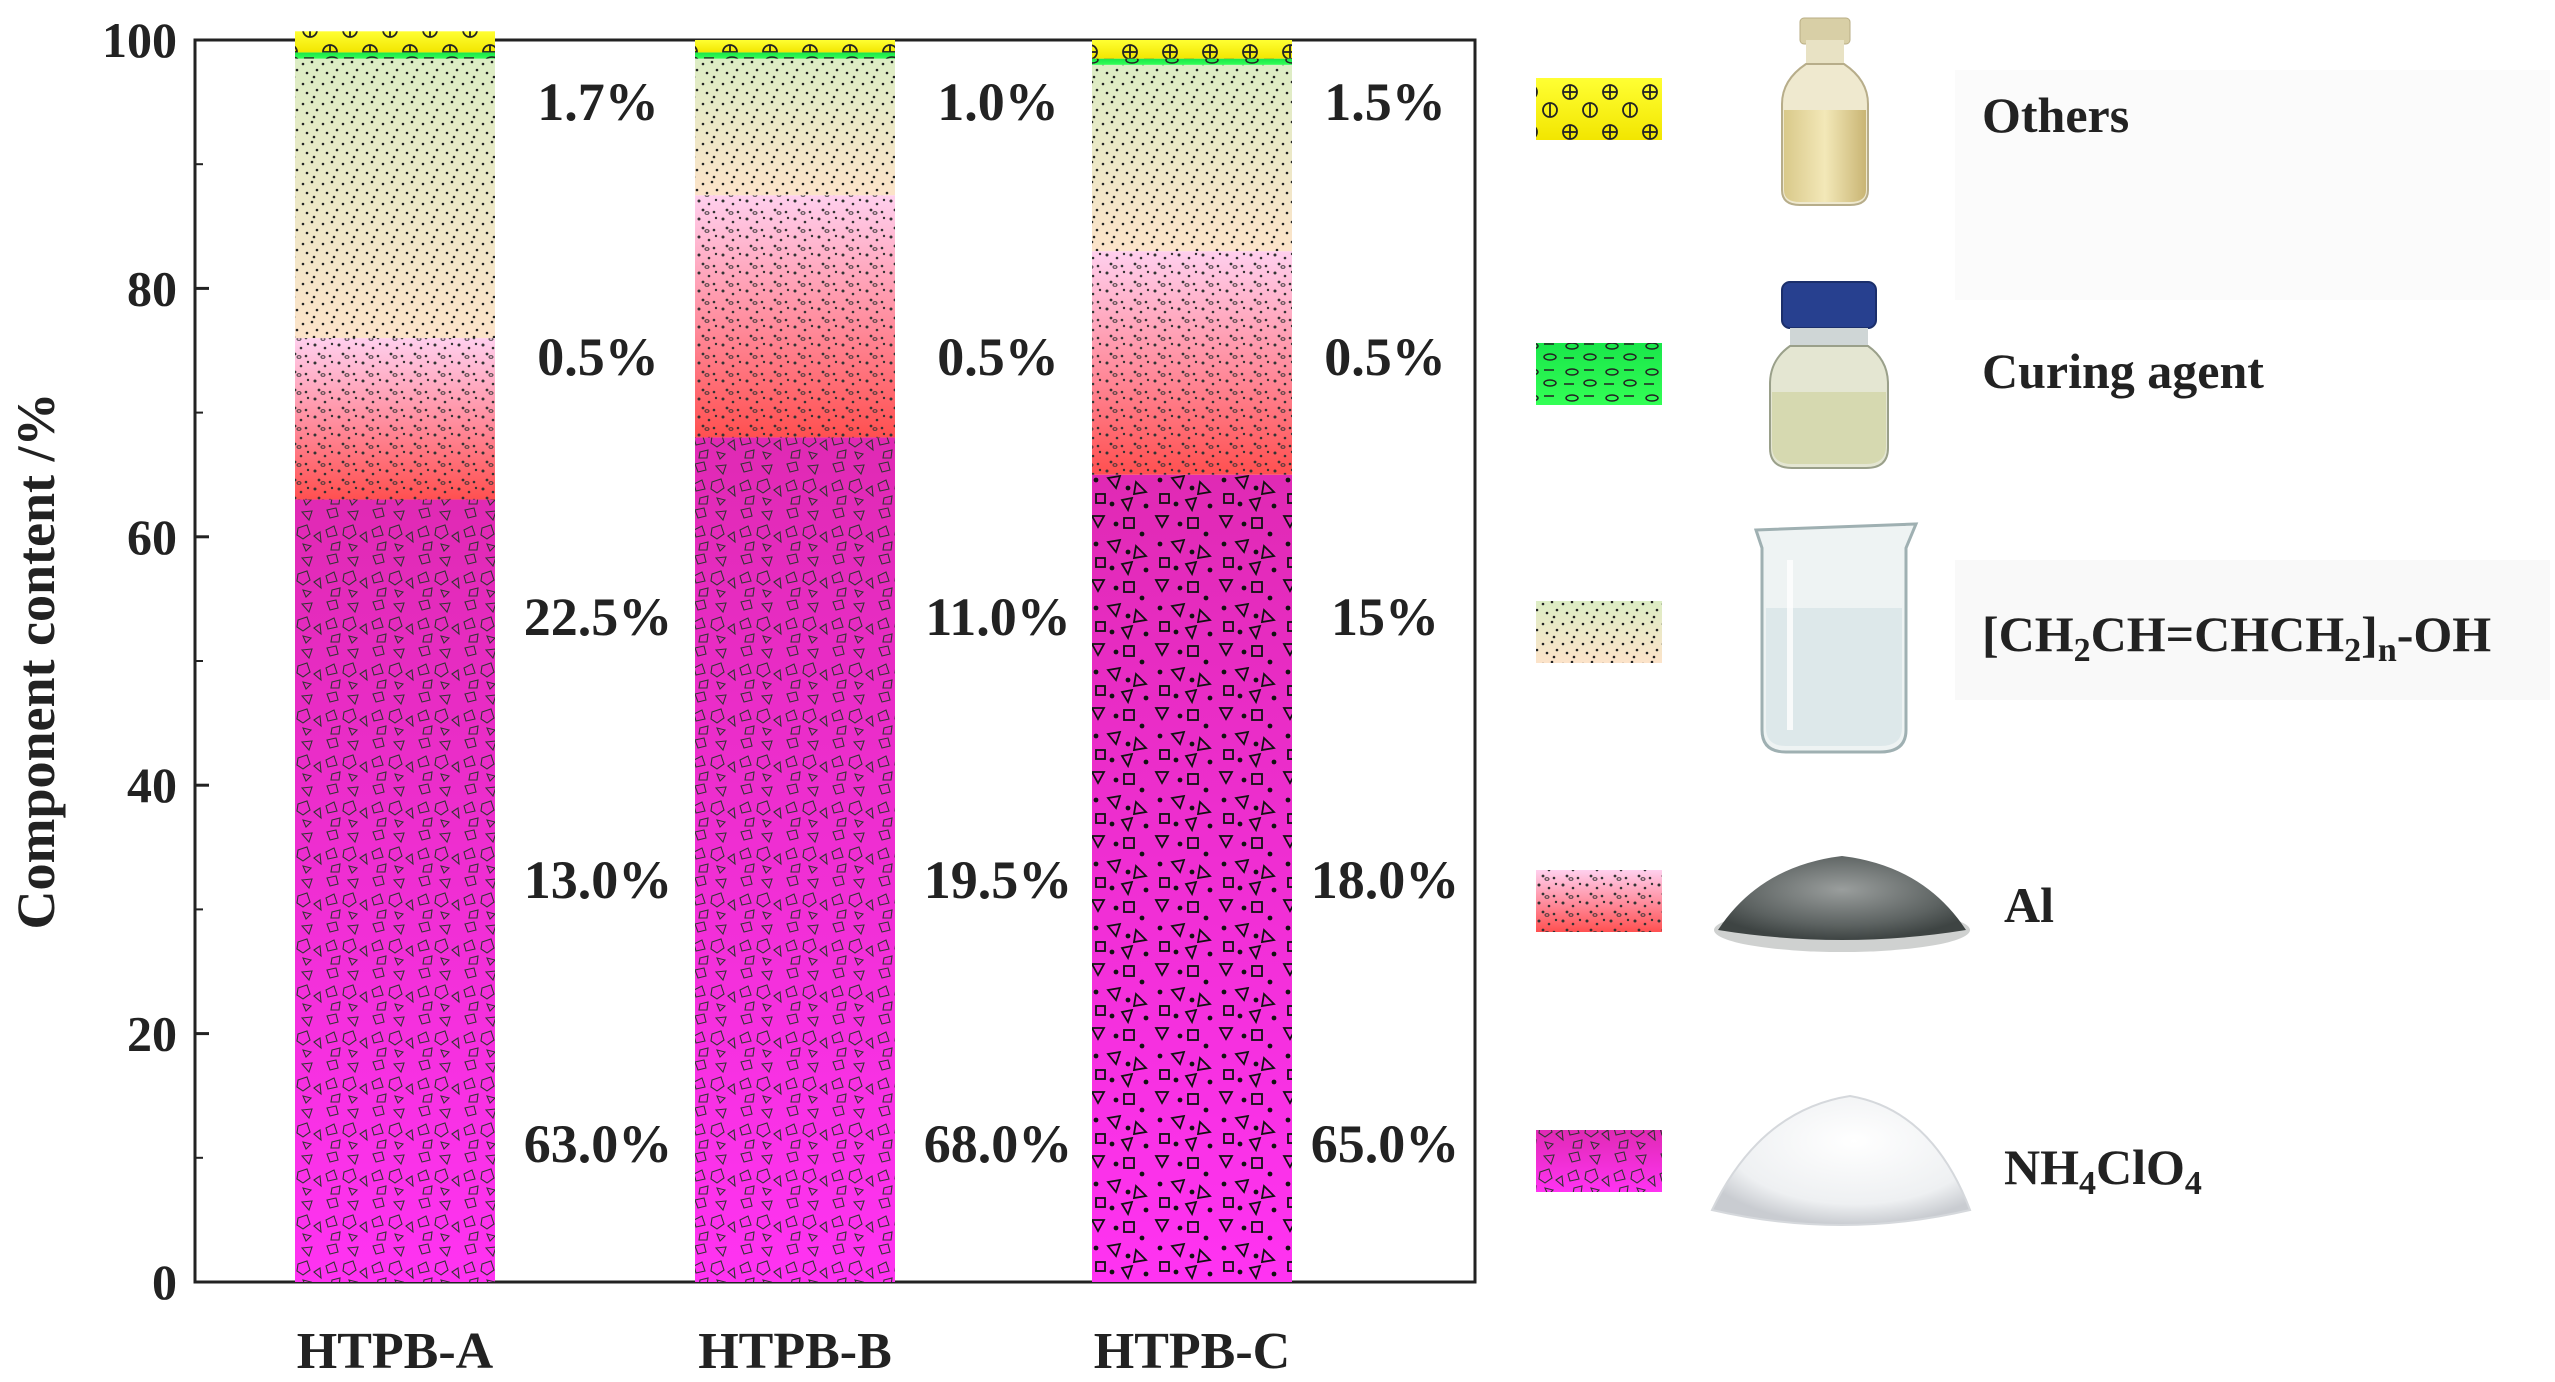  I want to click on x-category-label: HTPB-C, so click(1192, 1351).